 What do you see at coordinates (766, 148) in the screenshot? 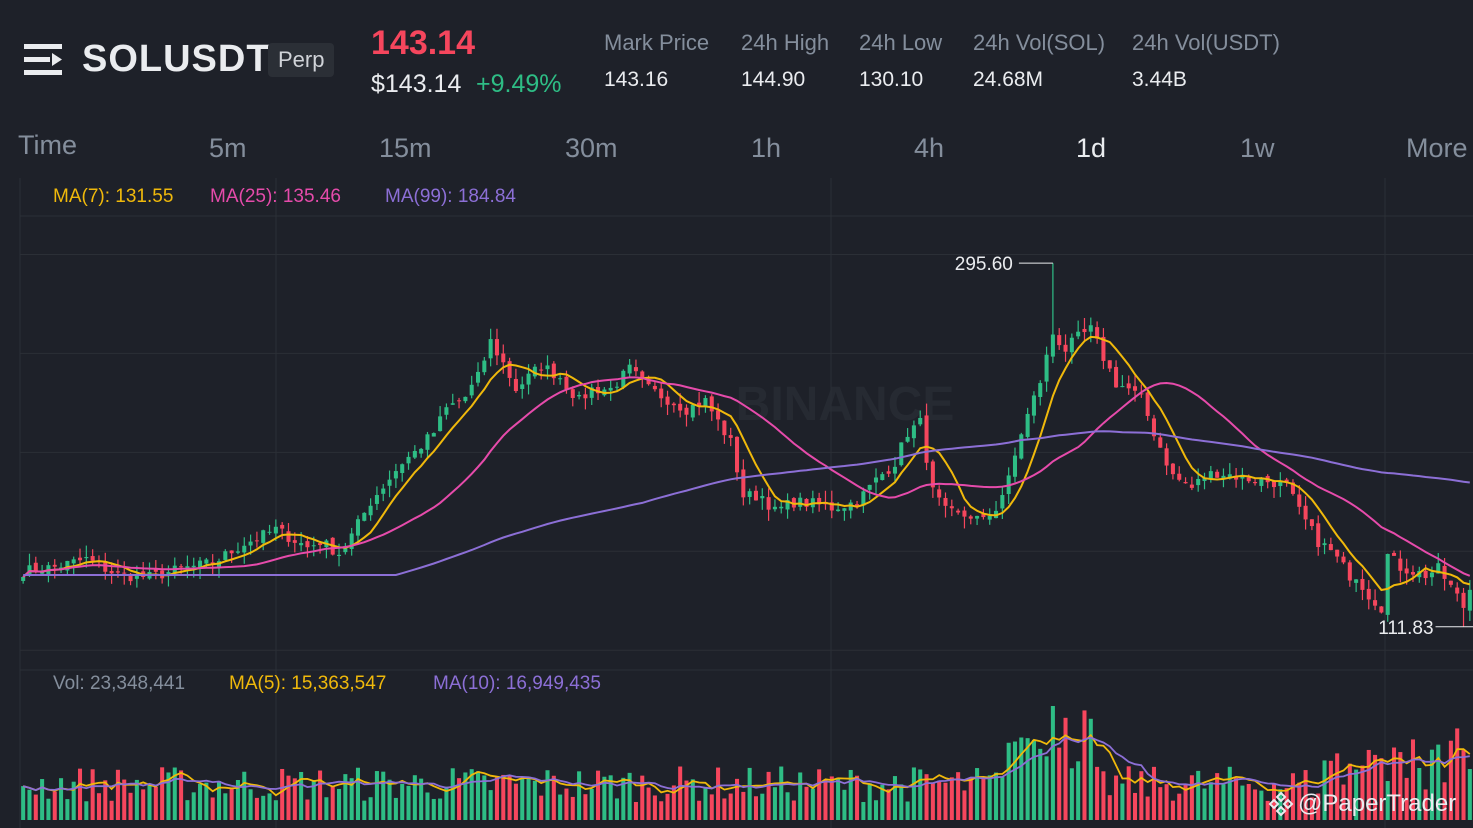
I see `tab-1h: 1h` at bounding box center [766, 148].